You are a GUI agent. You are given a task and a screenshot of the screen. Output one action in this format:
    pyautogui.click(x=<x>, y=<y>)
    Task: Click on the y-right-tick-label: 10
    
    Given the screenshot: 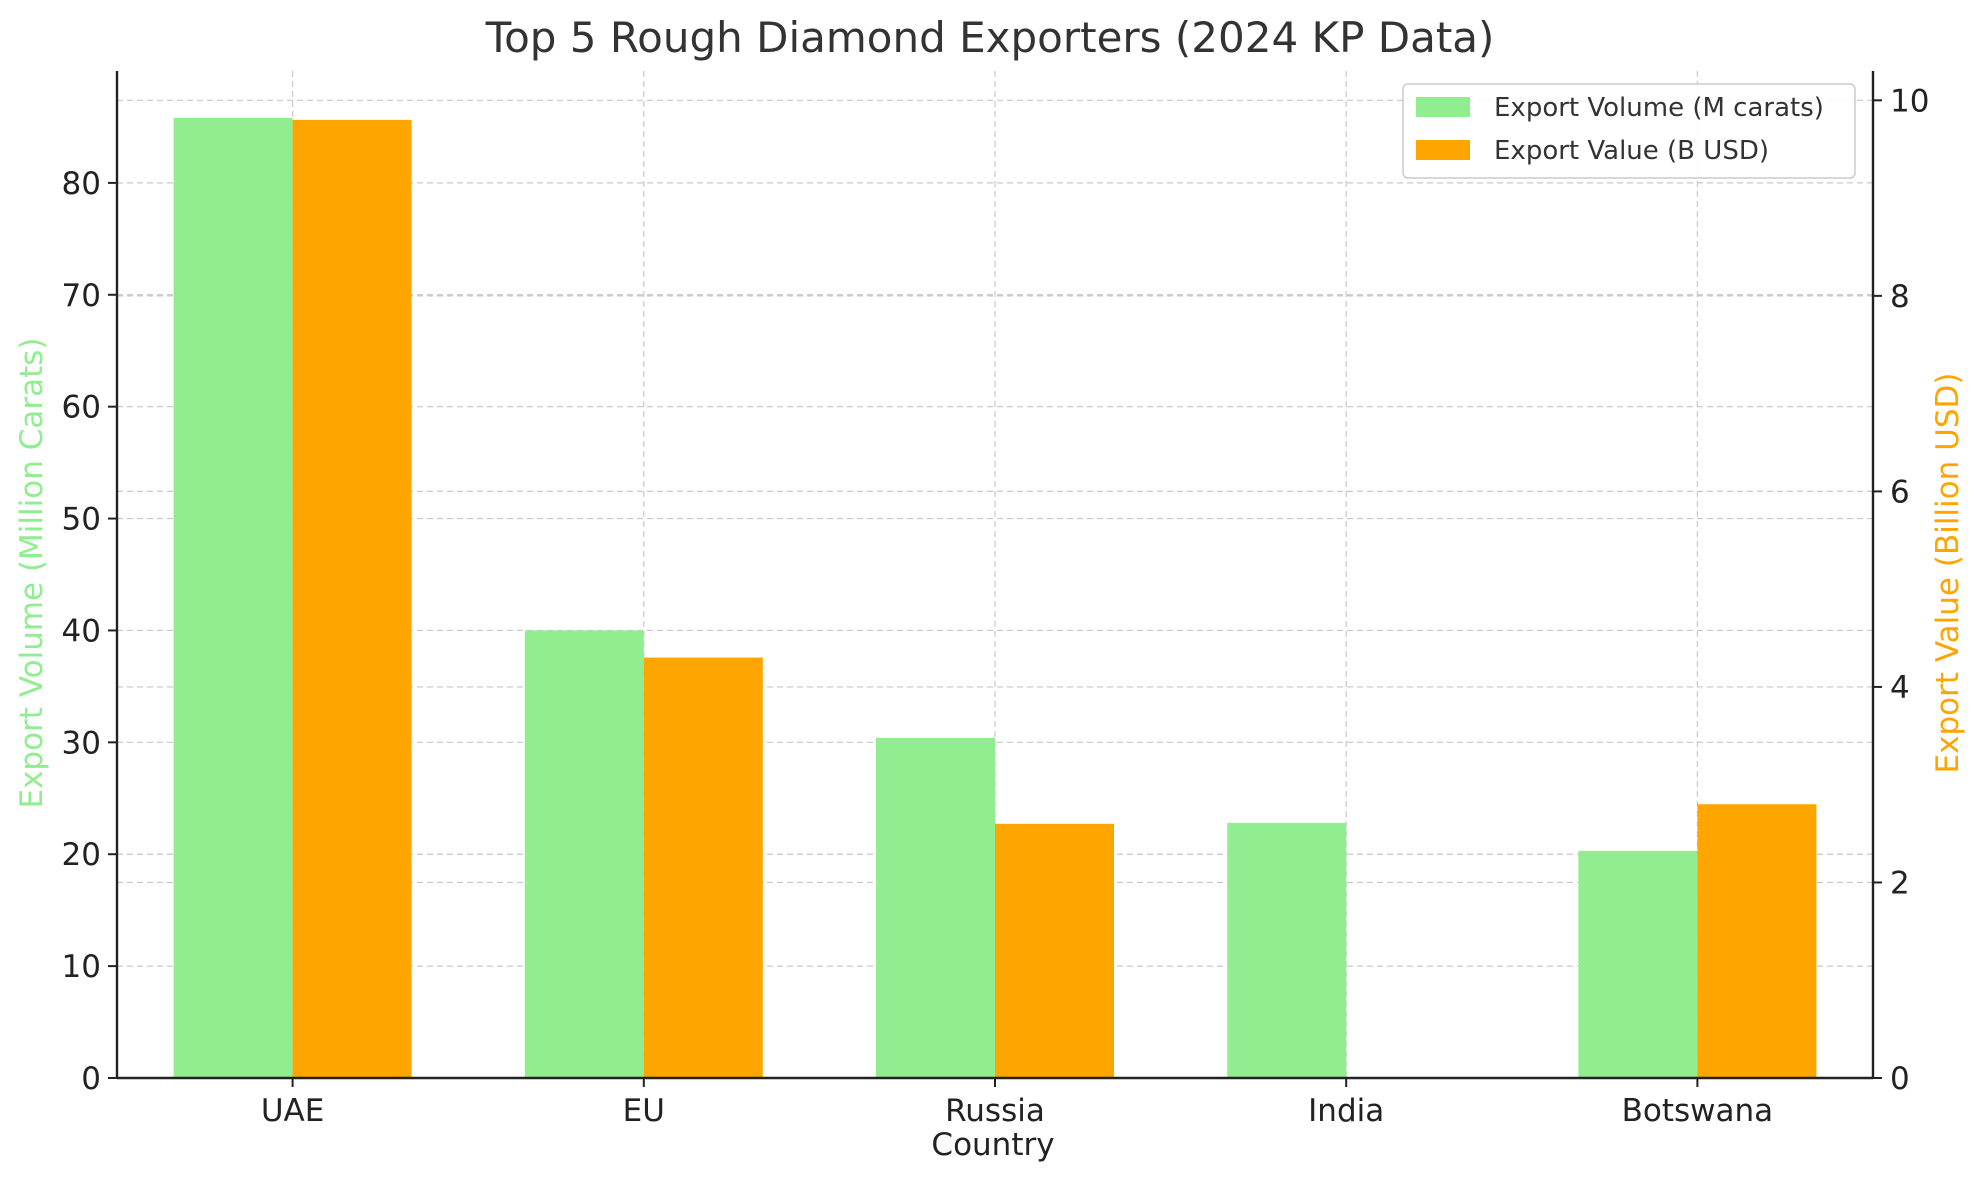 What is the action you would take?
    pyautogui.click(x=1909, y=101)
    